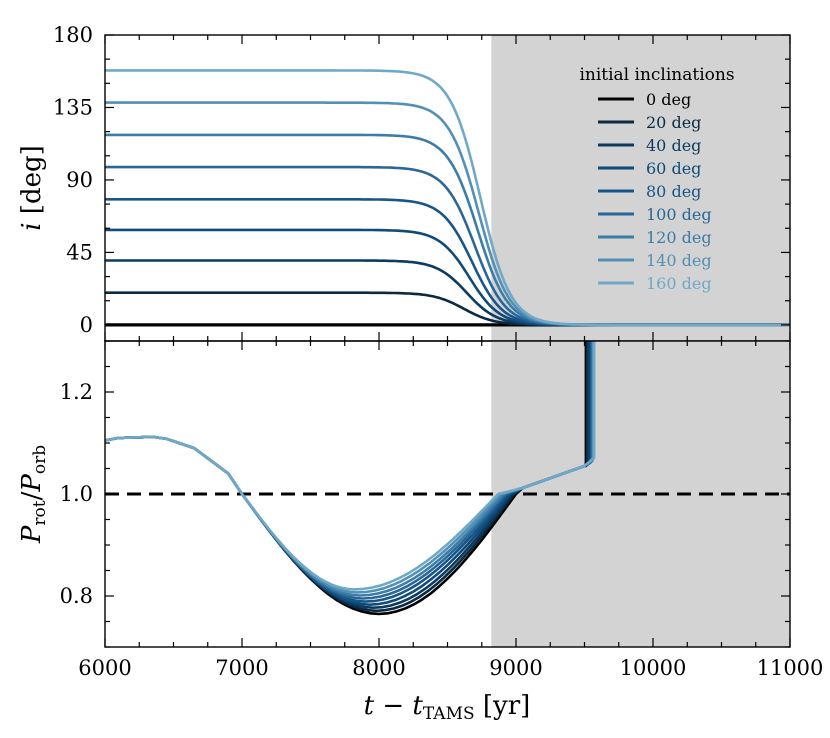  I want to click on x-tick-label: 7000, so click(241, 668).